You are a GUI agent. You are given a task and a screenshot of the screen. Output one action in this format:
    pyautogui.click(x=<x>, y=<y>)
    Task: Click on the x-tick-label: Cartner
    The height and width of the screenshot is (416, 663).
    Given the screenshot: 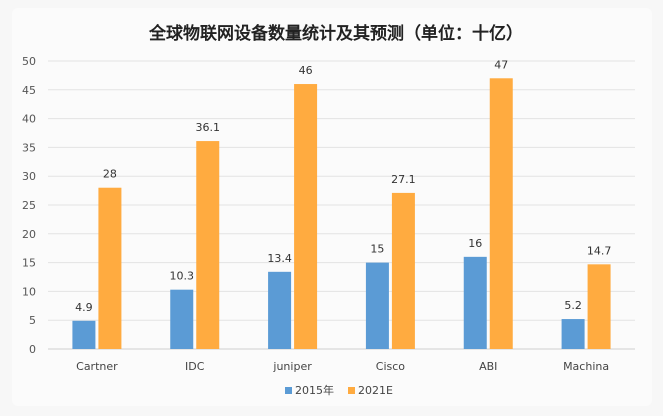 What is the action you would take?
    pyautogui.click(x=97, y=366)
    